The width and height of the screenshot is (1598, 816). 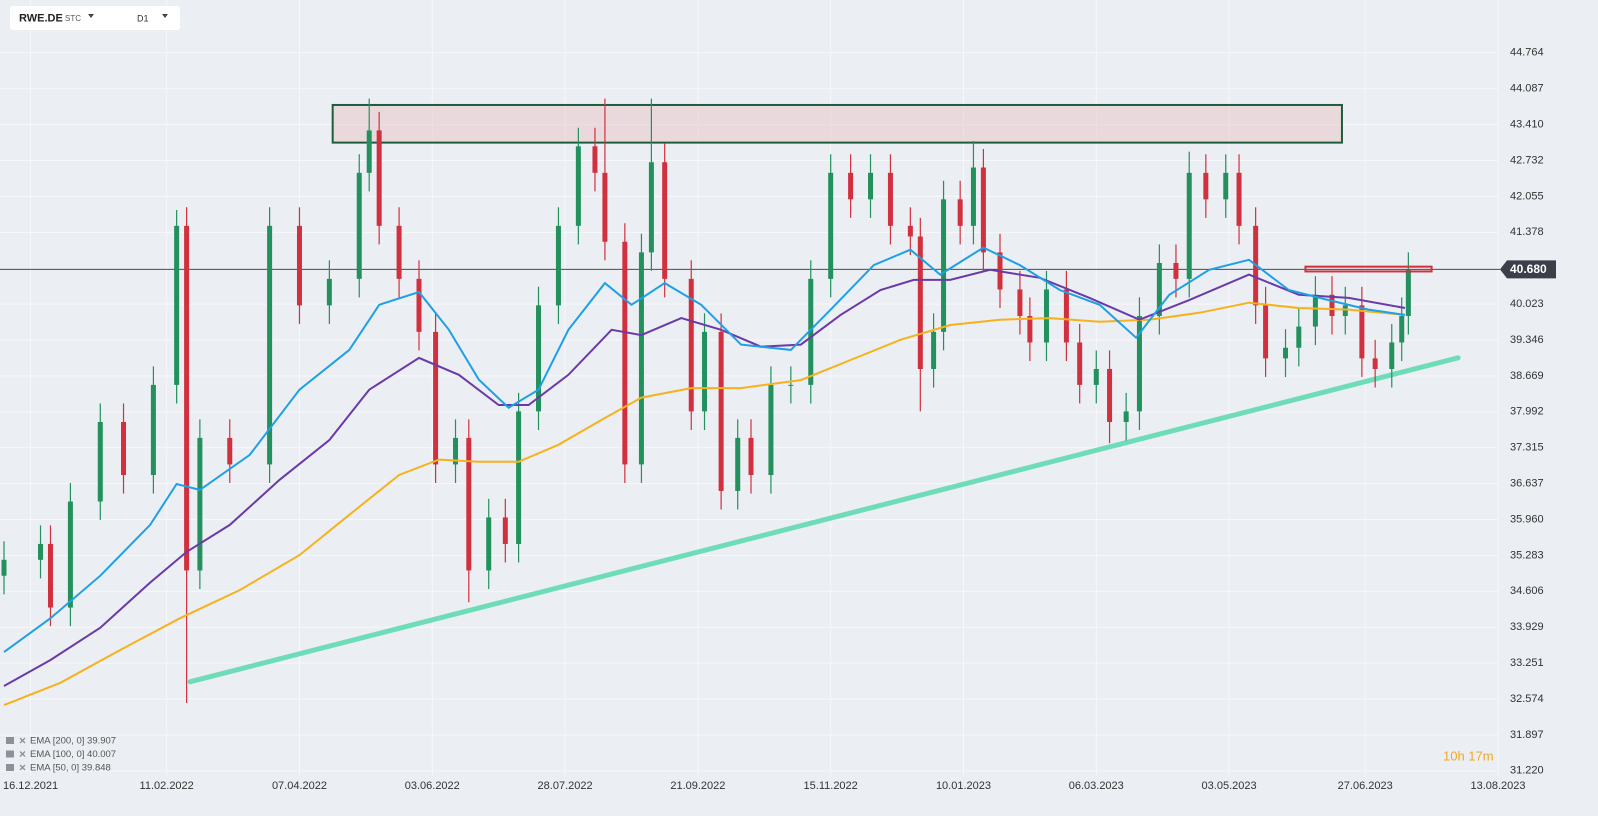 What do you see at coordinates (70, 768) in the screenshot?
I see `legend-label: EMA [50, 0] 39.848` at bounding box center [70, 768].